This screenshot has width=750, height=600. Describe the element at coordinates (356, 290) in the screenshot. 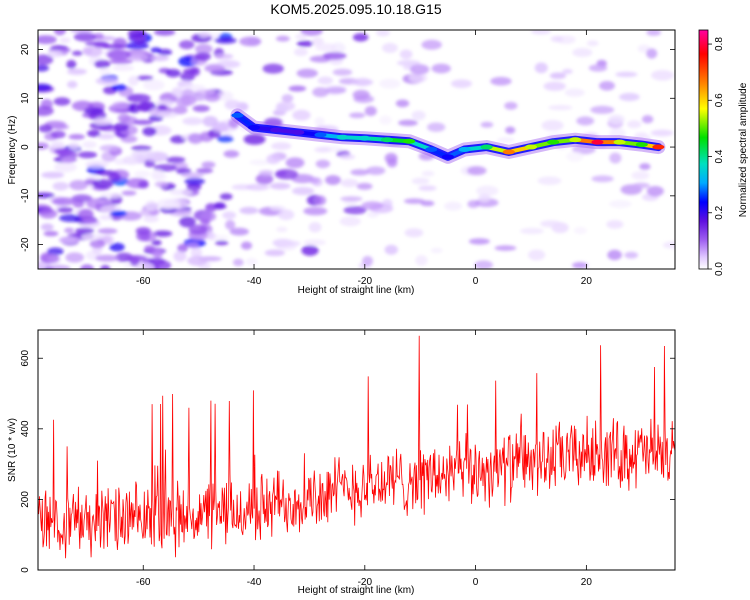

I see `spectrogram-x-label: Height of straight line (km)` at that location.